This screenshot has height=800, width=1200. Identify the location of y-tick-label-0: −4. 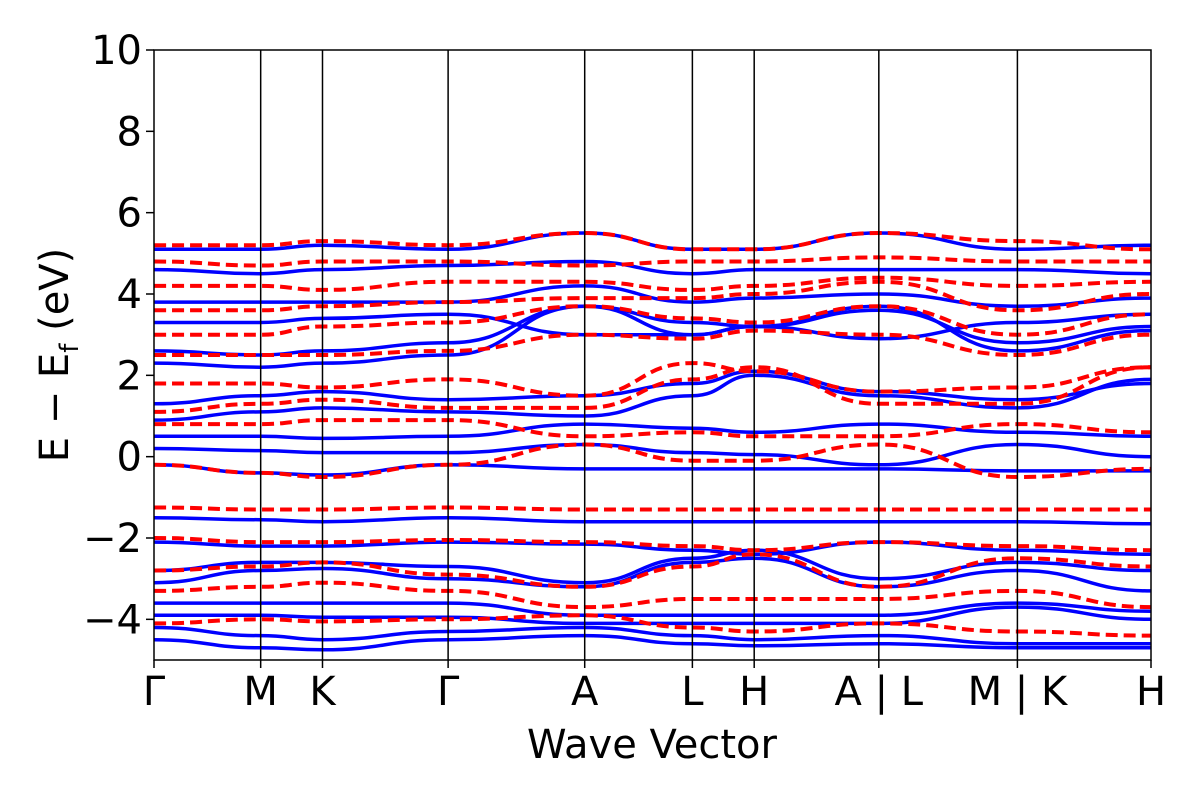
(112, 620).